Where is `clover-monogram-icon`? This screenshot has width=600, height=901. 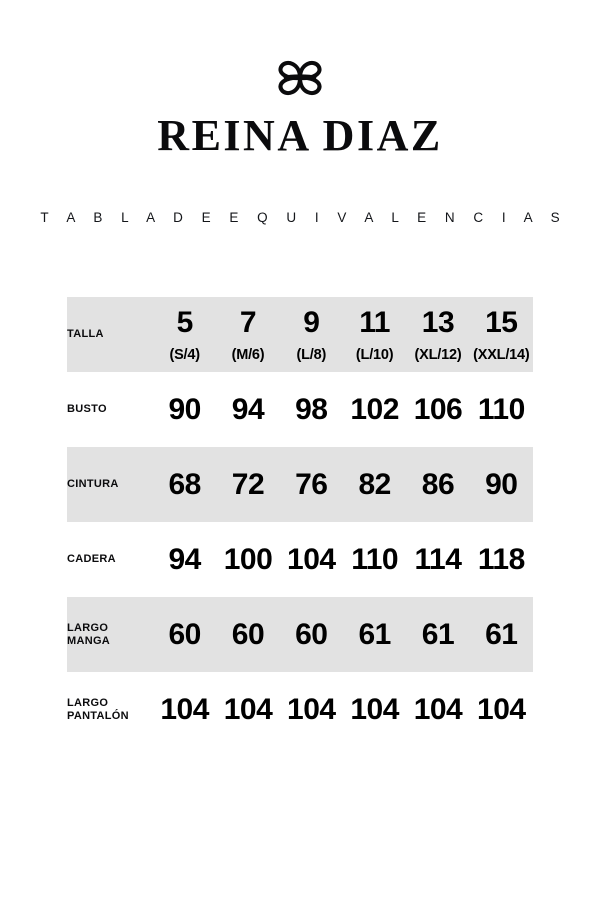
clover-monogram-icon is located at coordinates (300, 78).